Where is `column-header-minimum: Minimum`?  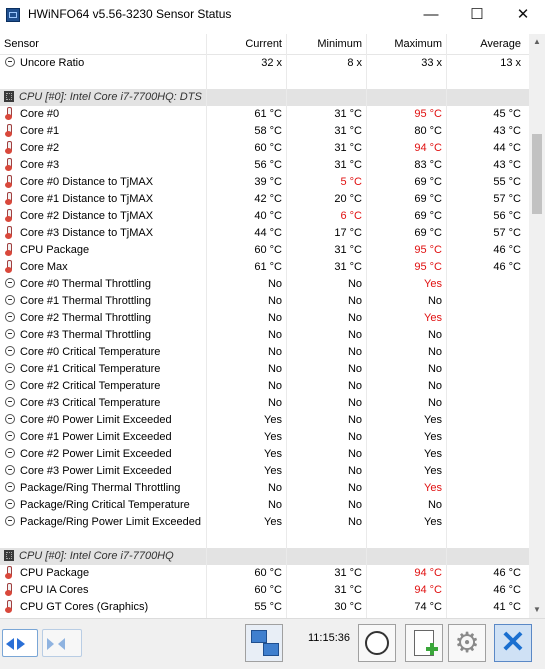 column-header-minimum: Minimum is located at coordinates (339, 44).